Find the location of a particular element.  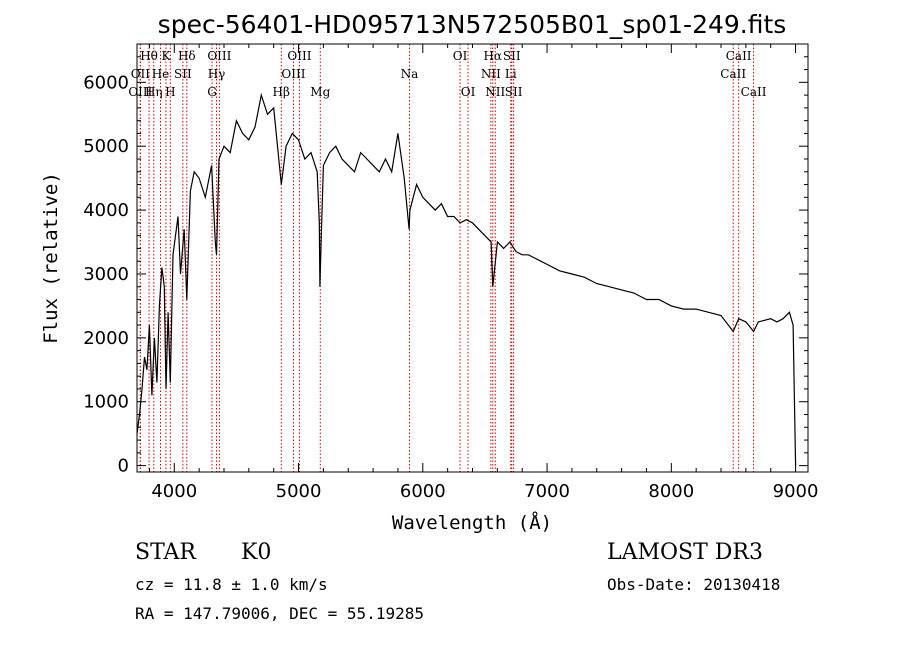

line-label: Hγ is located at coordinates (217, 74).